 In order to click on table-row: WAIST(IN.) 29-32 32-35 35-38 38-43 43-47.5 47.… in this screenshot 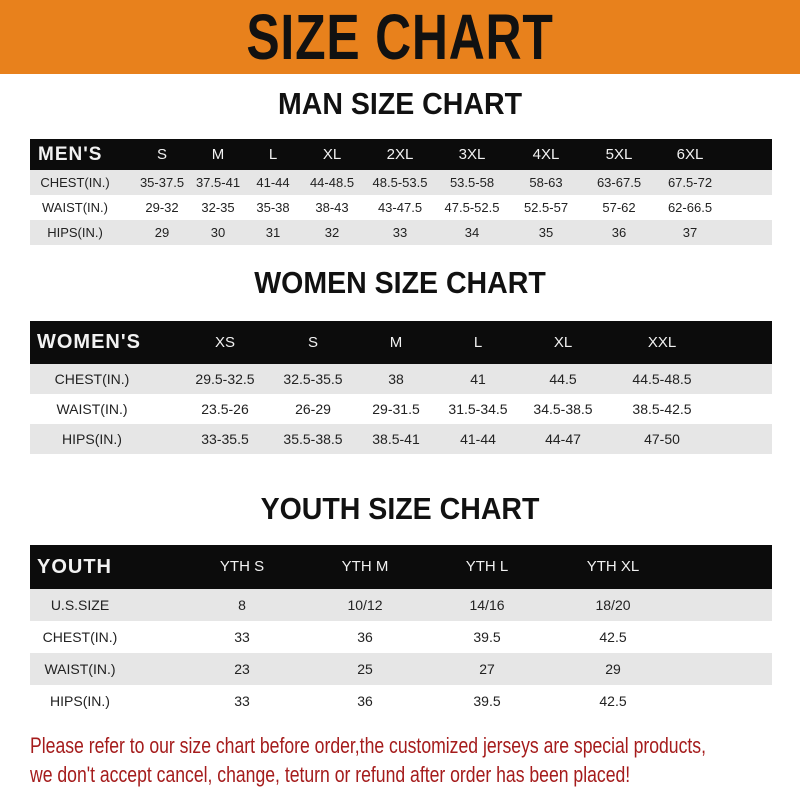, I will do `click(401, 207)`.